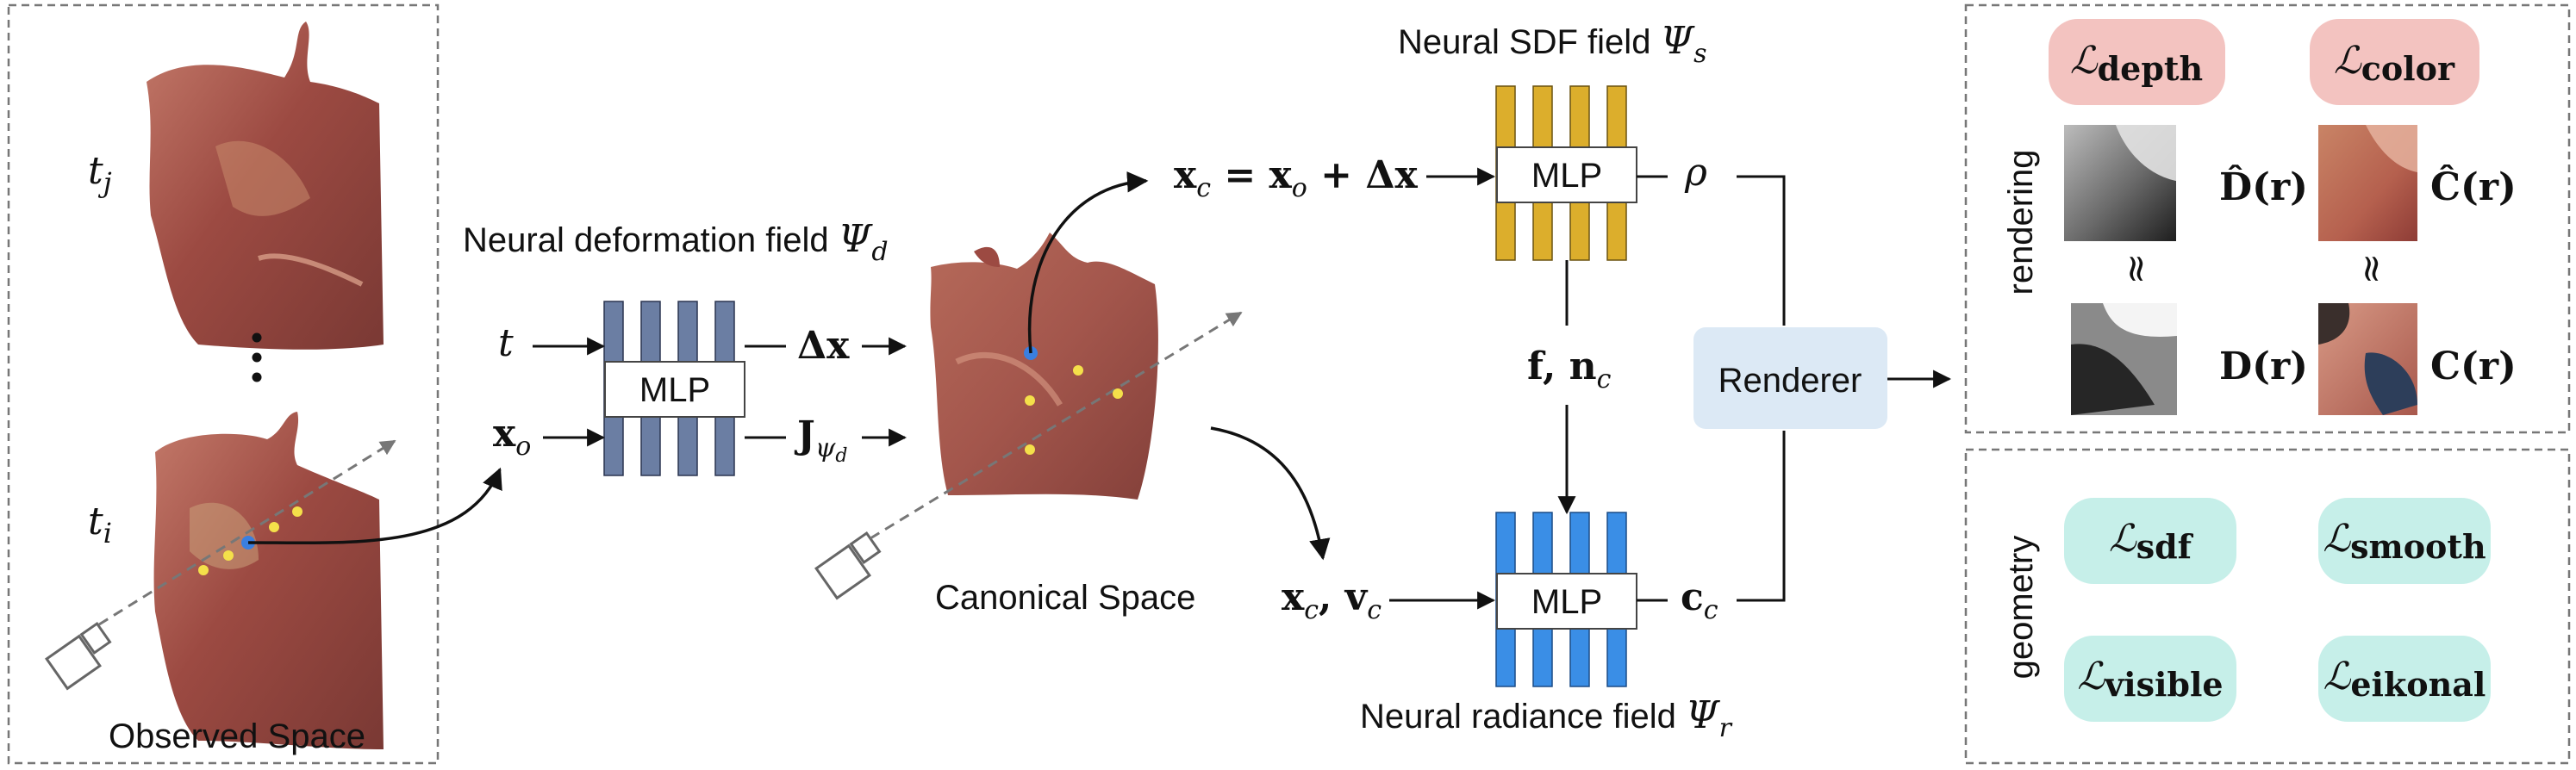 The image size is (2576, 770). I want to click on tissue-frame-ti, so click(268, 581).